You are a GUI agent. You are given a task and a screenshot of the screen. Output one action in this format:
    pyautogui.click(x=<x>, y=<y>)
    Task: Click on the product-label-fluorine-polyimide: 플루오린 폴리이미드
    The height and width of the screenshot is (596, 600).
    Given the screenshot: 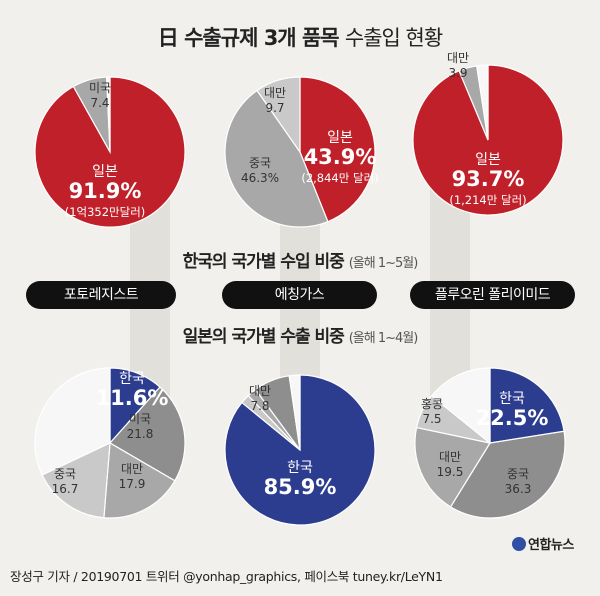 What is the action you would take?
    pyautogui.click(x=492, y=295)
    